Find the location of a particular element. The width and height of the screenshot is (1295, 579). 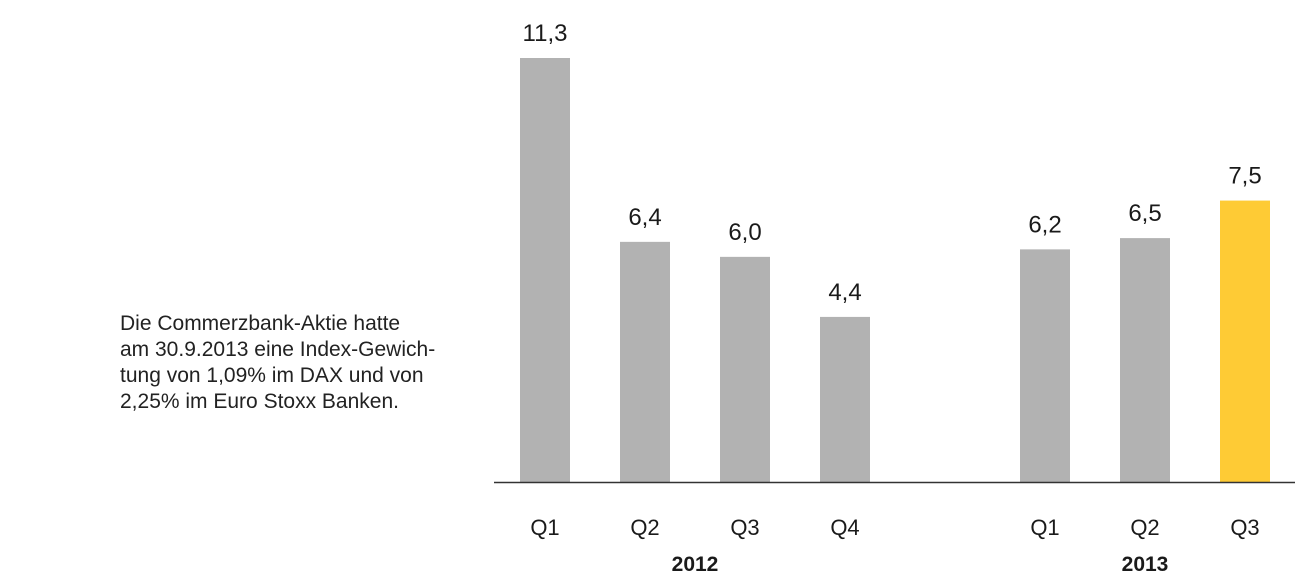

category-label-2012-q2: Q2 is located at coordinates (644, 527).